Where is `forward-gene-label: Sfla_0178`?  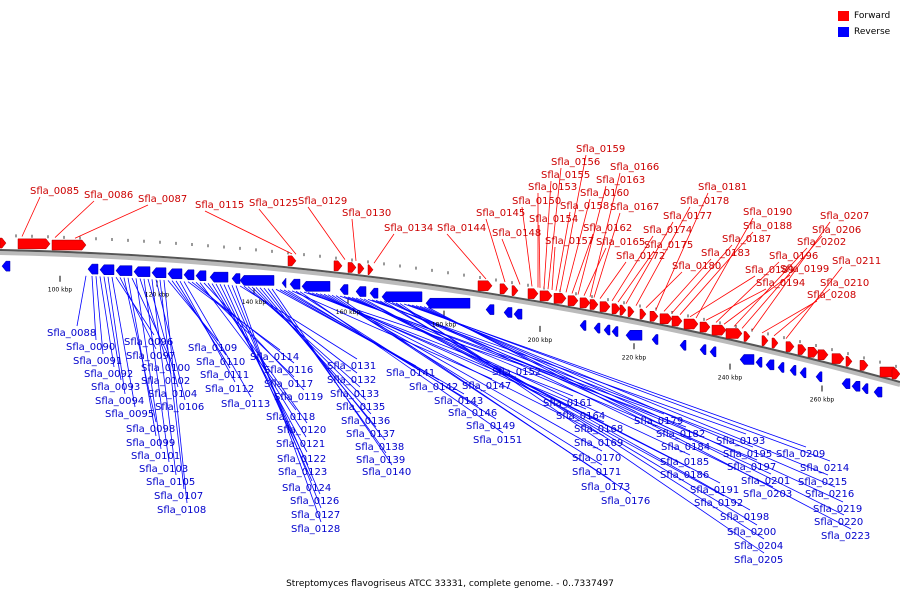 forward-gene-label: Sfla_0178 is located at coordinates (704, 201).